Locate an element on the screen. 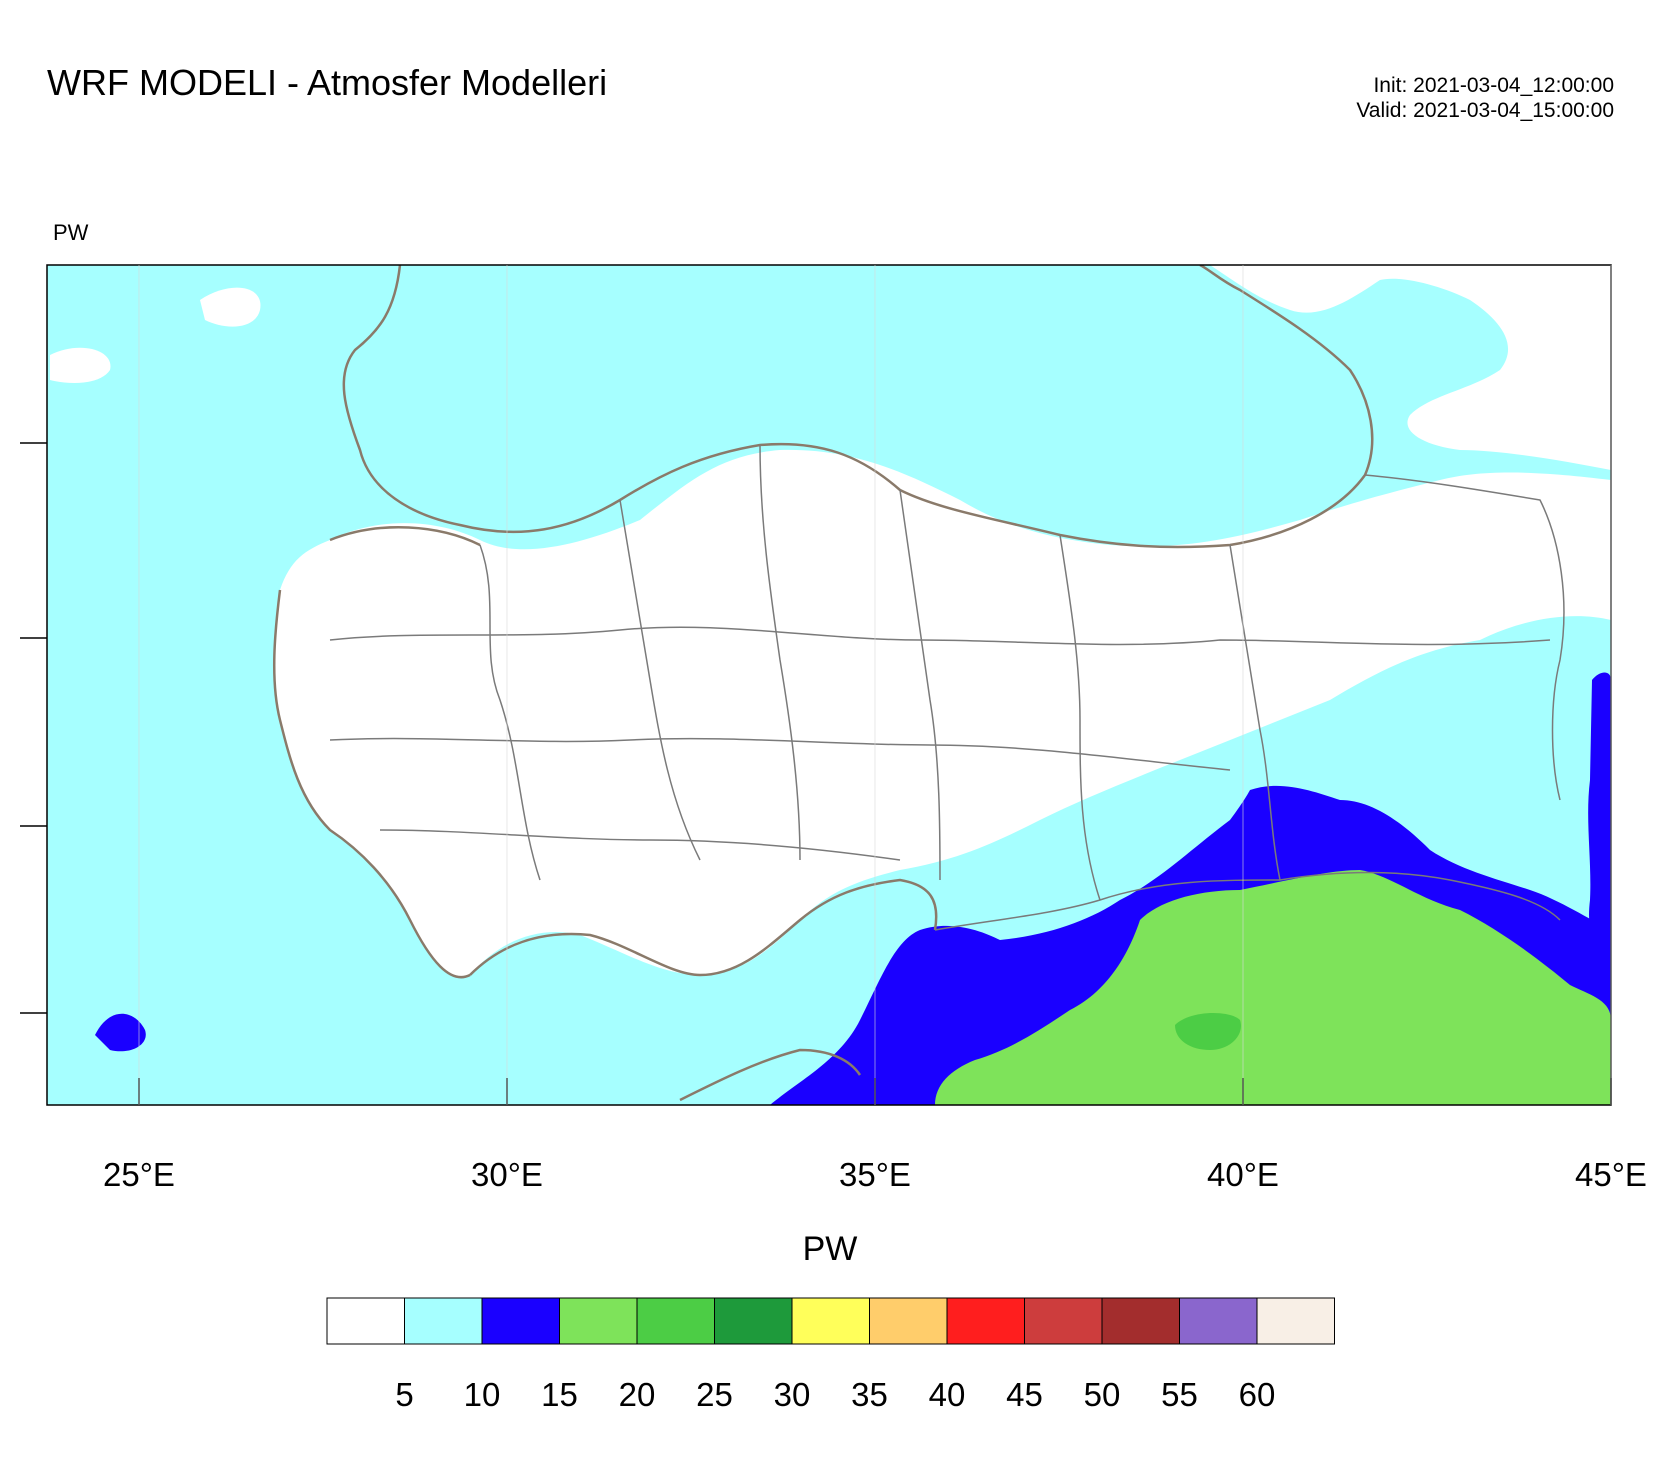 The height and width of the screenshot is (1470, 1660). pw-band-lt5-north-patch is located at coordinates (230, 307).